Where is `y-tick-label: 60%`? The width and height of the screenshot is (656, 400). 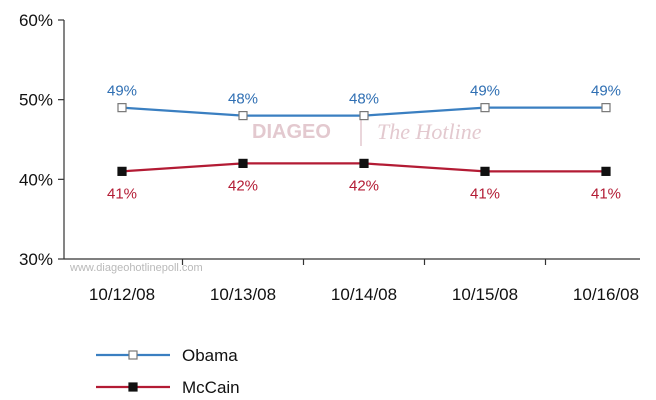
y-tick-label: 60% is located at coordinates (36, 20).